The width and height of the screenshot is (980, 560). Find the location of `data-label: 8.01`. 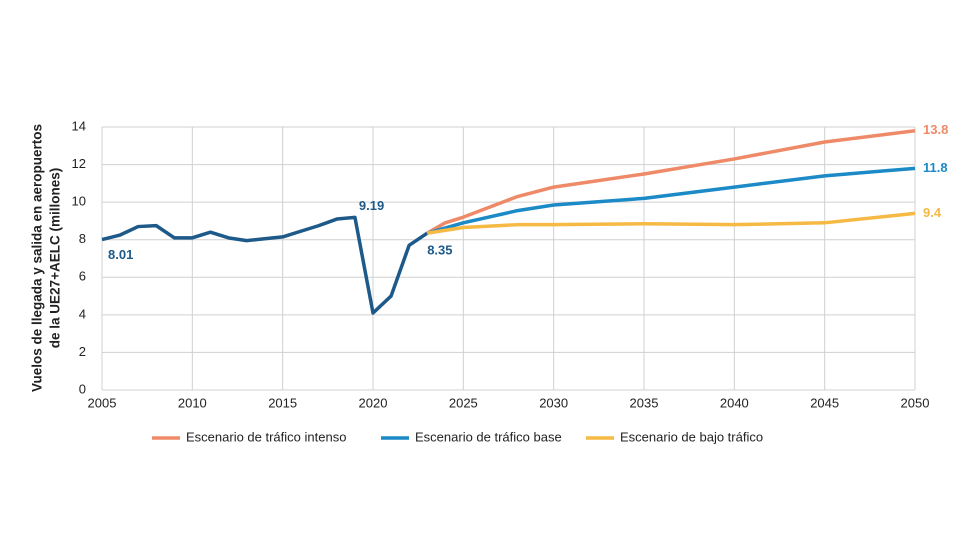

data-label: 8.01 is located at coordinates (120, 254).